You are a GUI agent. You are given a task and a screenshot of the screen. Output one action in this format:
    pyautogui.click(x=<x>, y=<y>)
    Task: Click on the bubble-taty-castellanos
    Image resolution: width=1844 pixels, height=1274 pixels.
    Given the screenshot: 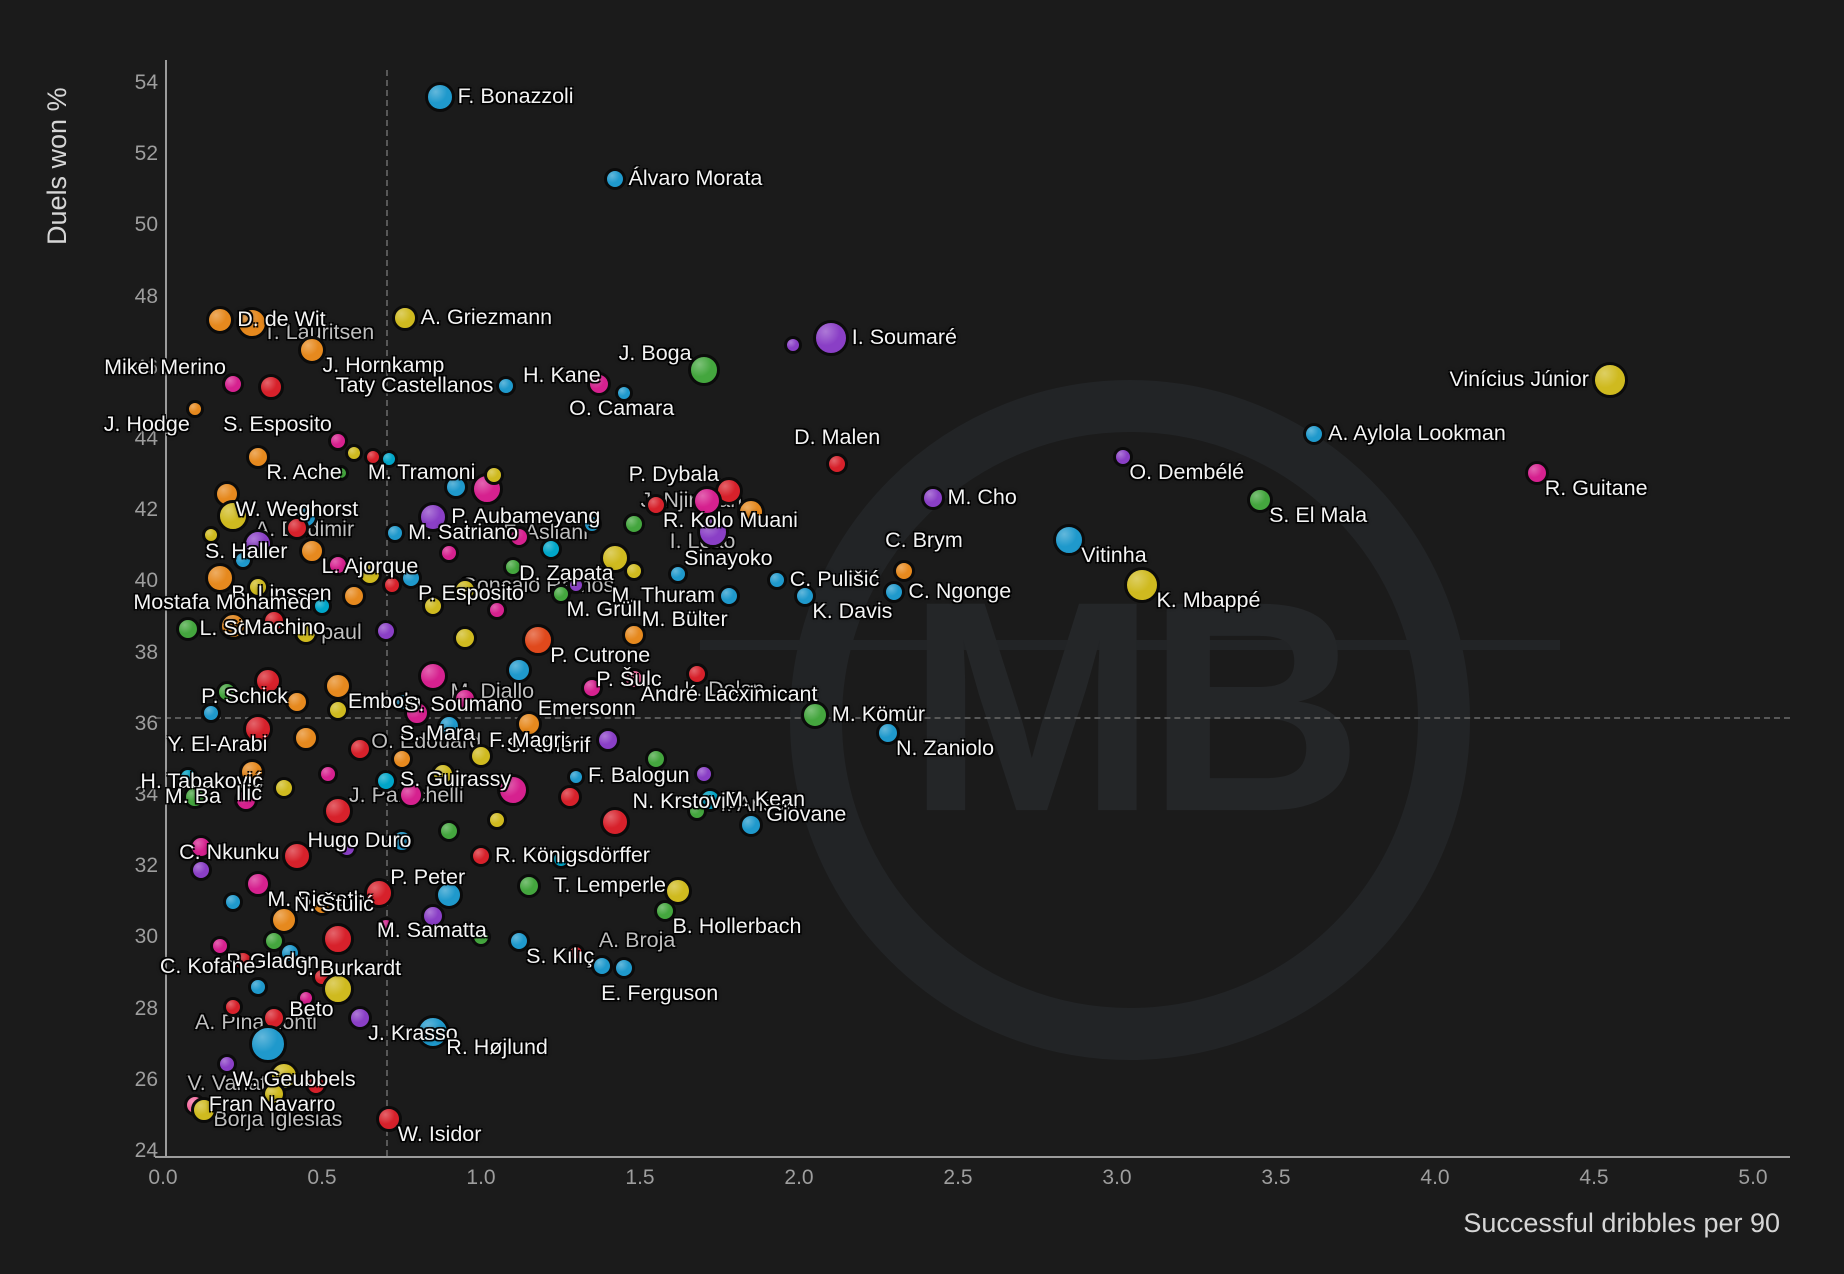 What is the action you would take?
    pyautogui.click(x=506, y=385)
    